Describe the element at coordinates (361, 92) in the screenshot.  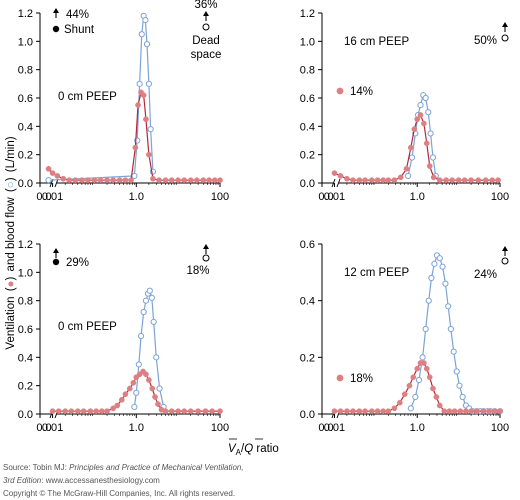
I see `shunt-value: 14%` at that location.